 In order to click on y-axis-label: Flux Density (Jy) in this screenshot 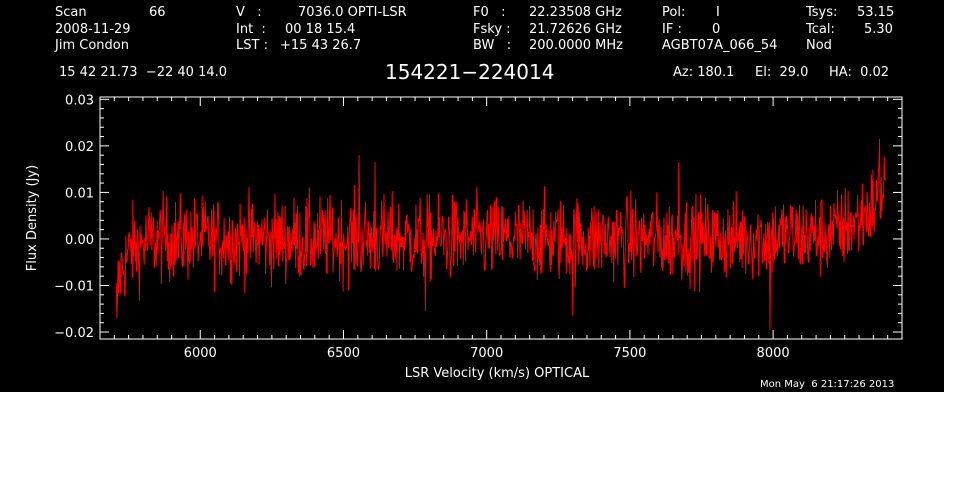, I will do `click(32, 218)`.